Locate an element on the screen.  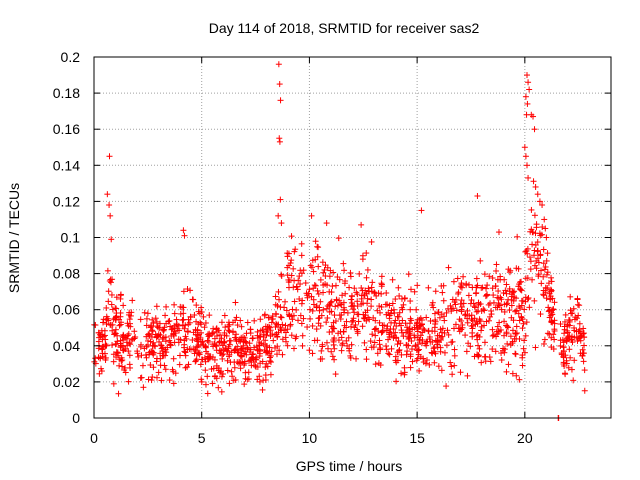
y-tick-label: 0.18 is located at coordinates (66, 93).